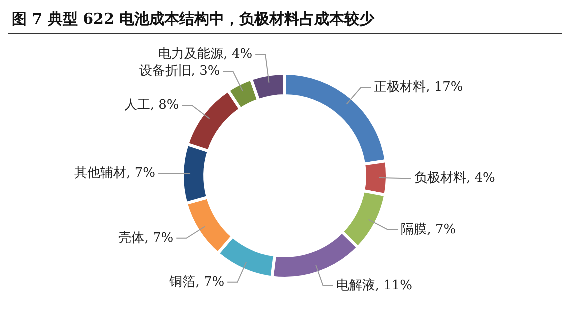 The height and width of the screenshot is (320, 570). I want to click on slice-label: 正极材料, 17%, so click(419, 88).